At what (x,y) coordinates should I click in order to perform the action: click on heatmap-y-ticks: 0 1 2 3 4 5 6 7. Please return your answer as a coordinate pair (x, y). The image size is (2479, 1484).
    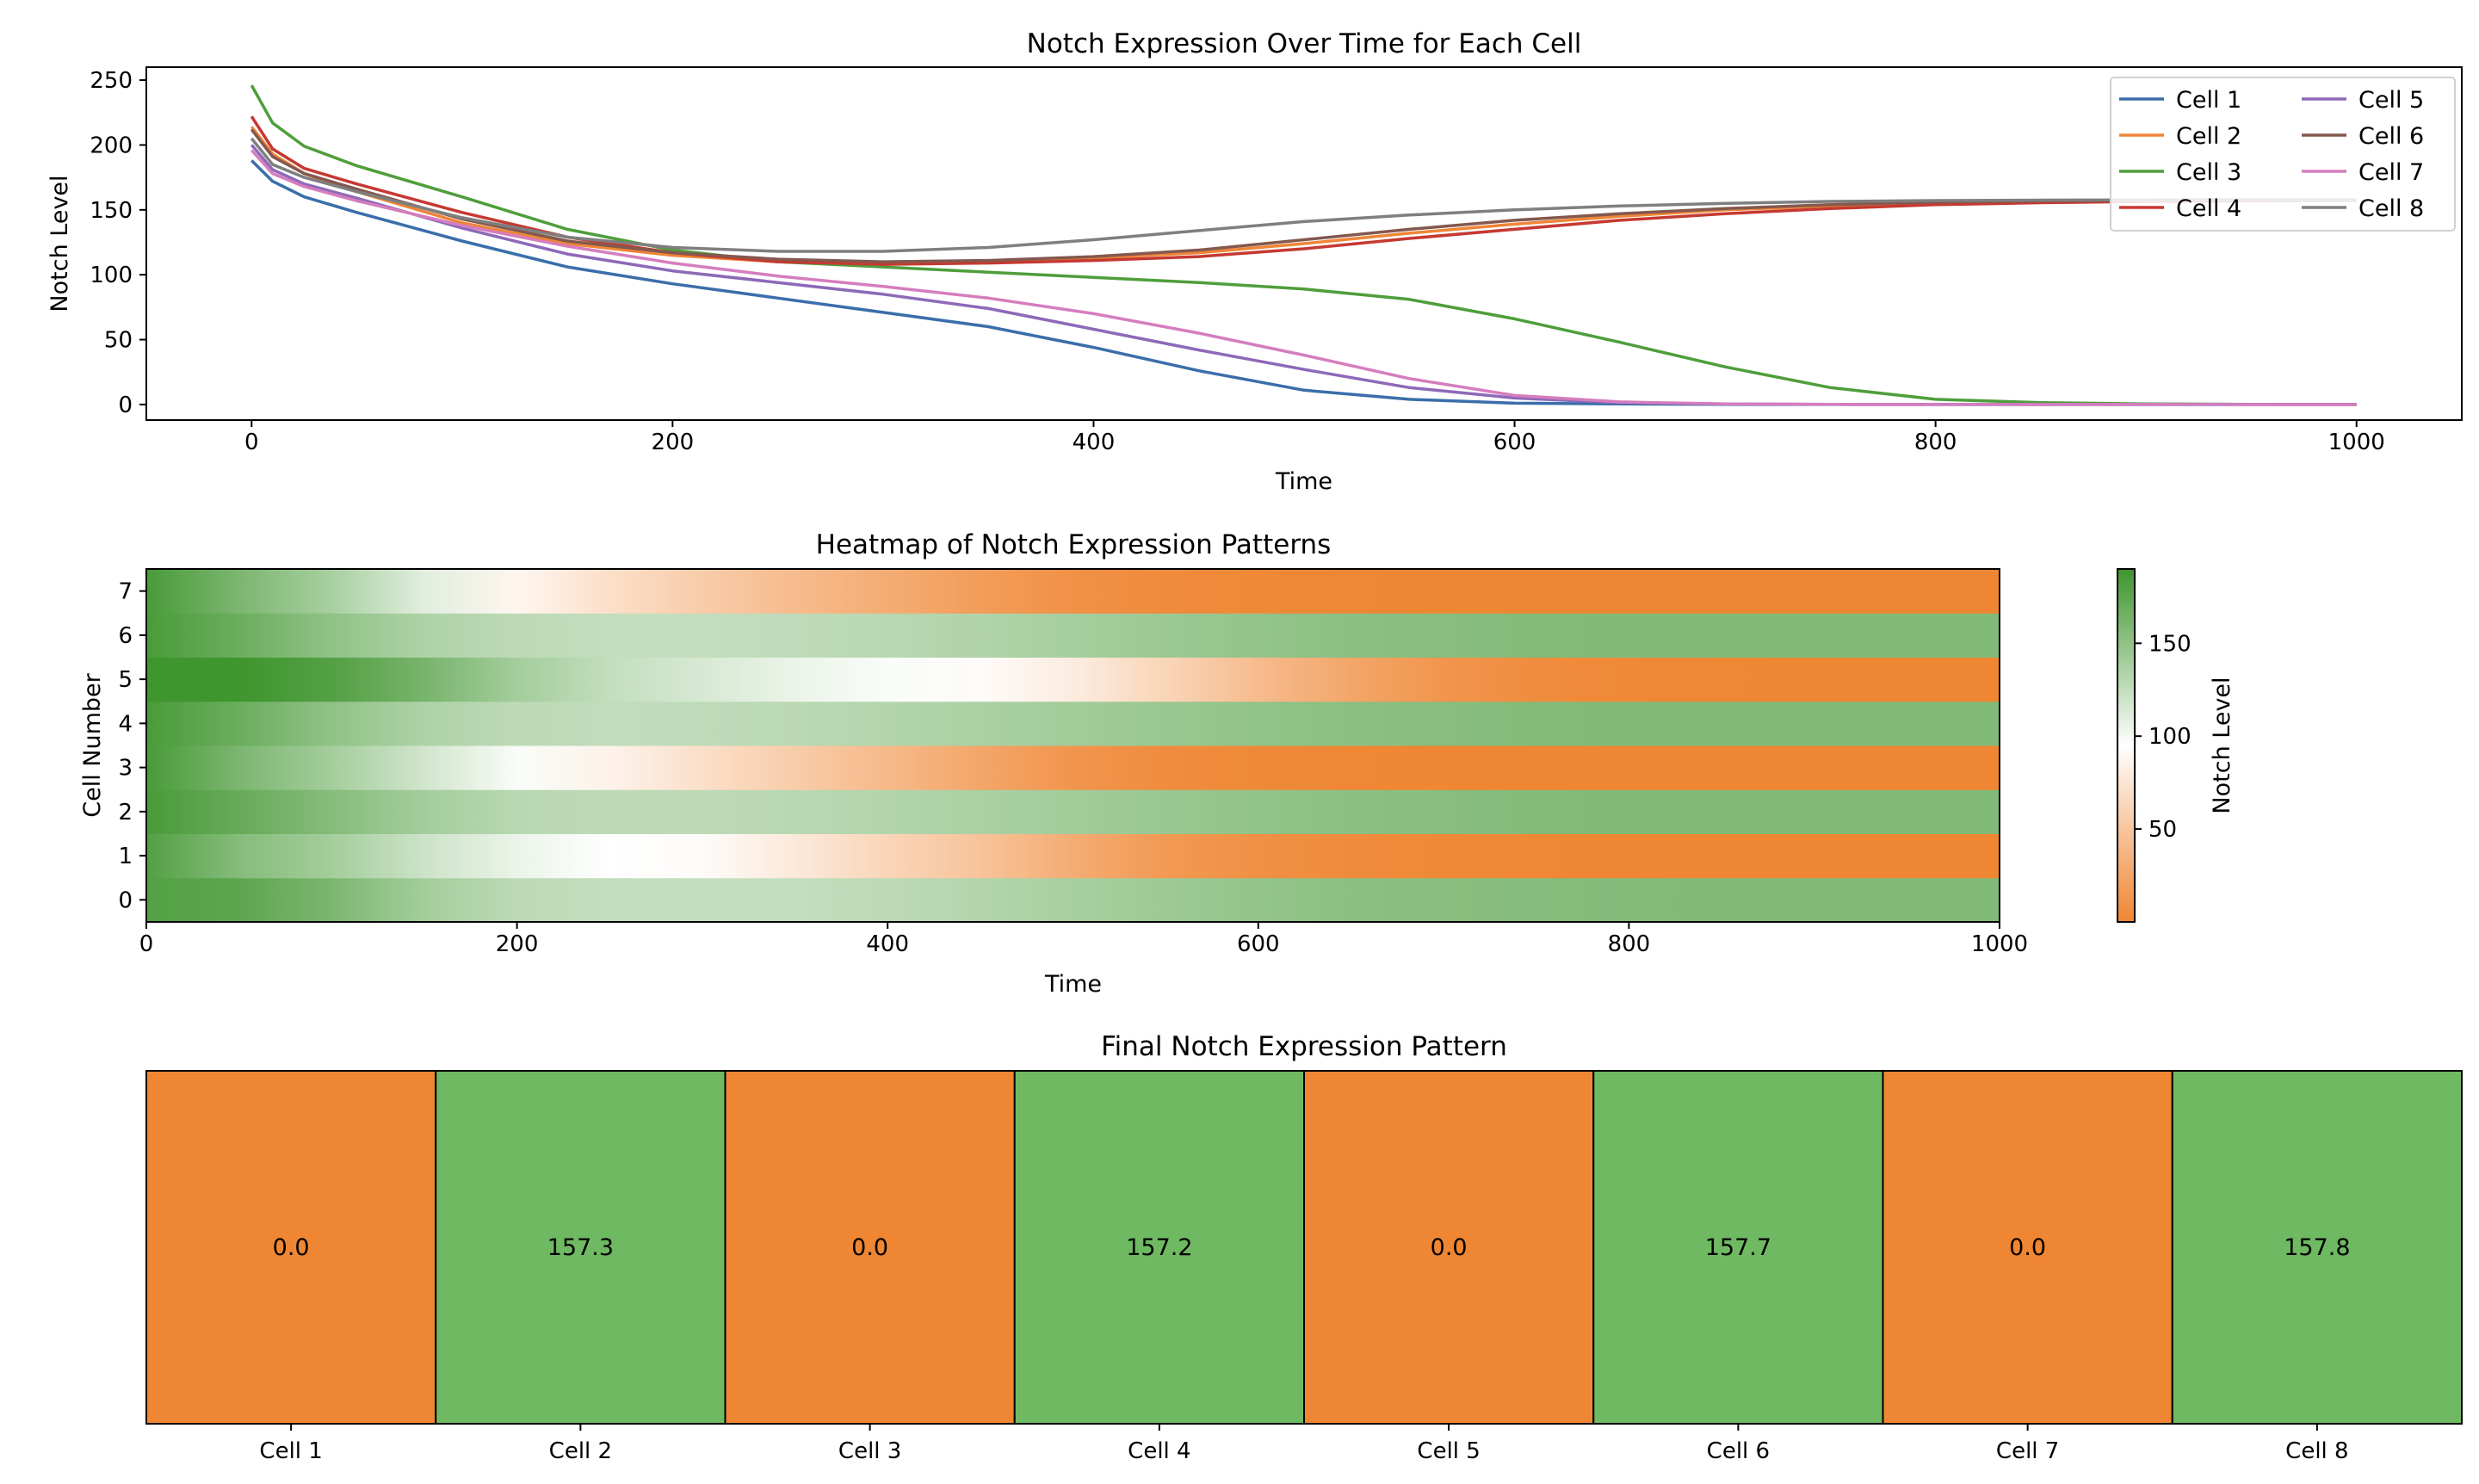
    Looking at the image, I should click on (132, 746).